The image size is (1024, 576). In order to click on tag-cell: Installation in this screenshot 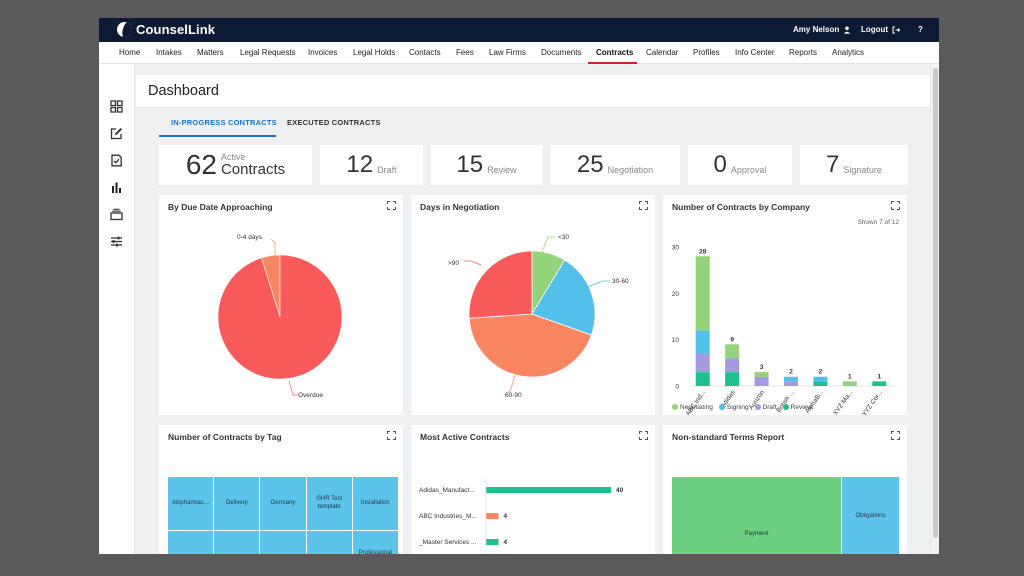, I will do `click(375, 503)`.